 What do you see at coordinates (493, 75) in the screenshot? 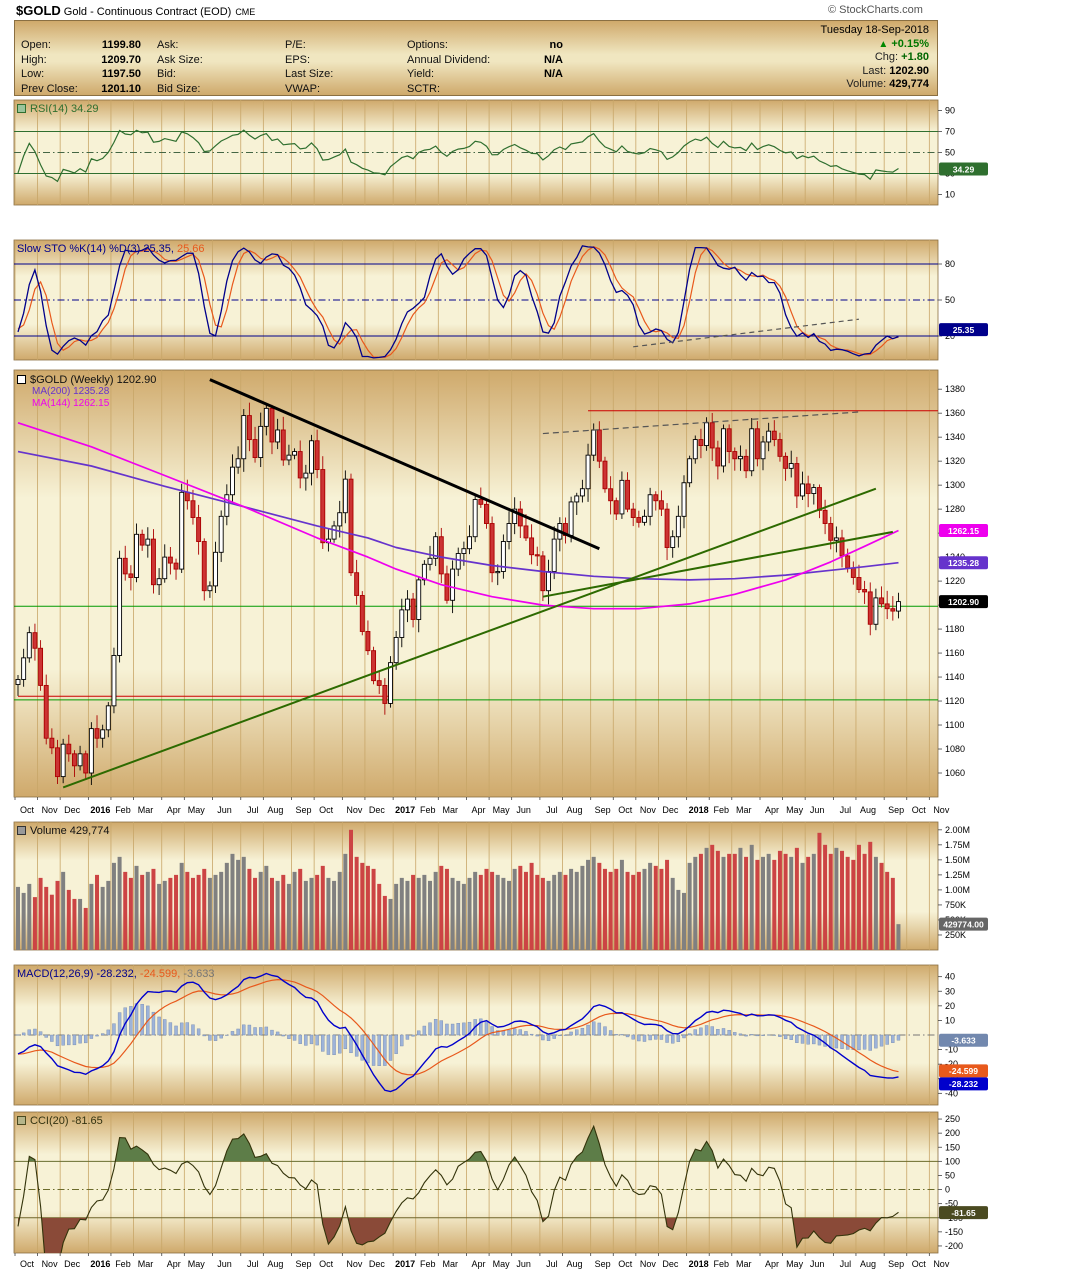
I see `quote-cell: Yield: N/A` at bounding box center [493, 75].